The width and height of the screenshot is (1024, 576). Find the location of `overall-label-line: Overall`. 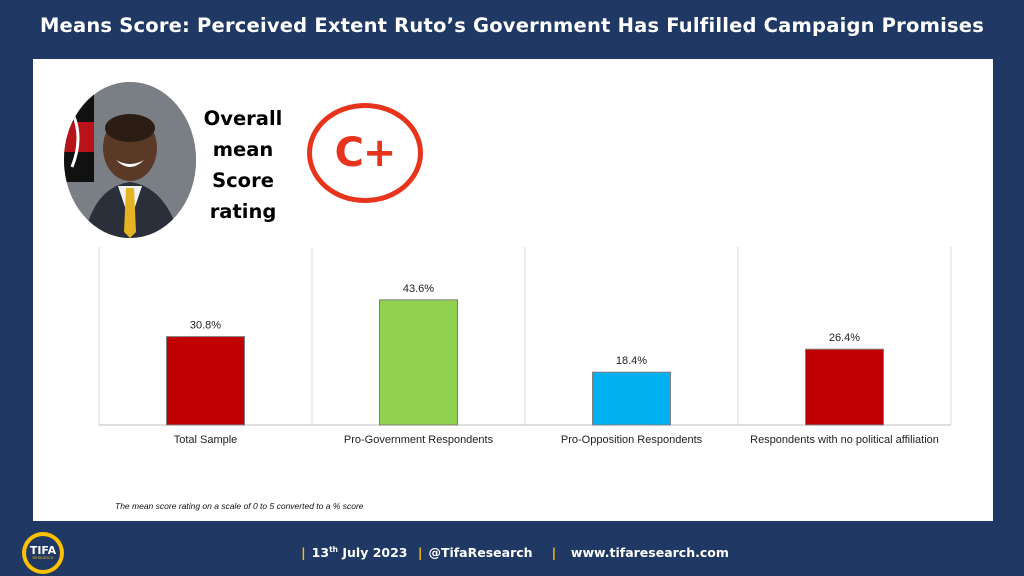

overall-label-line: Overall is located at coordinates (243, 118).